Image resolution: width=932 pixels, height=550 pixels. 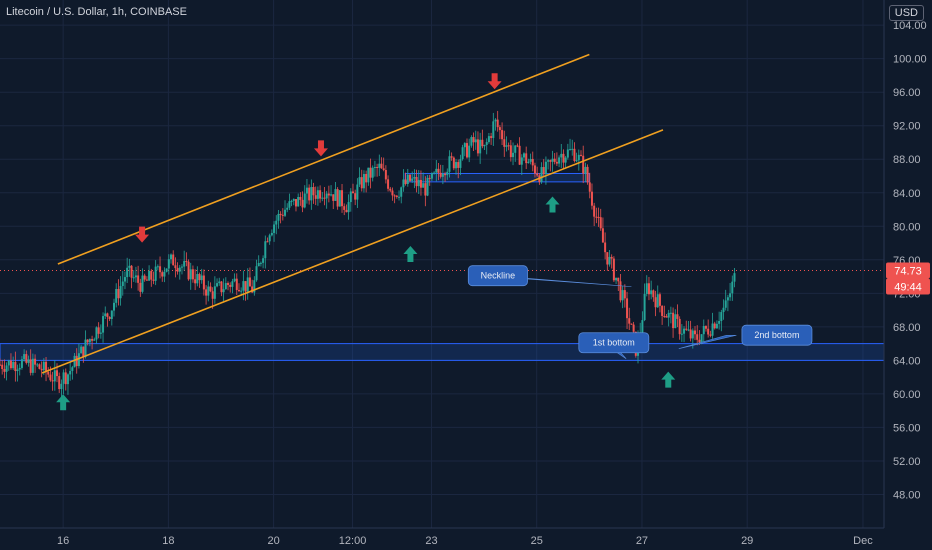 What do you see at coordinates (320, 148) in the screenshot?
I see `arrow-down-icon` at bounding box center [320, 148].